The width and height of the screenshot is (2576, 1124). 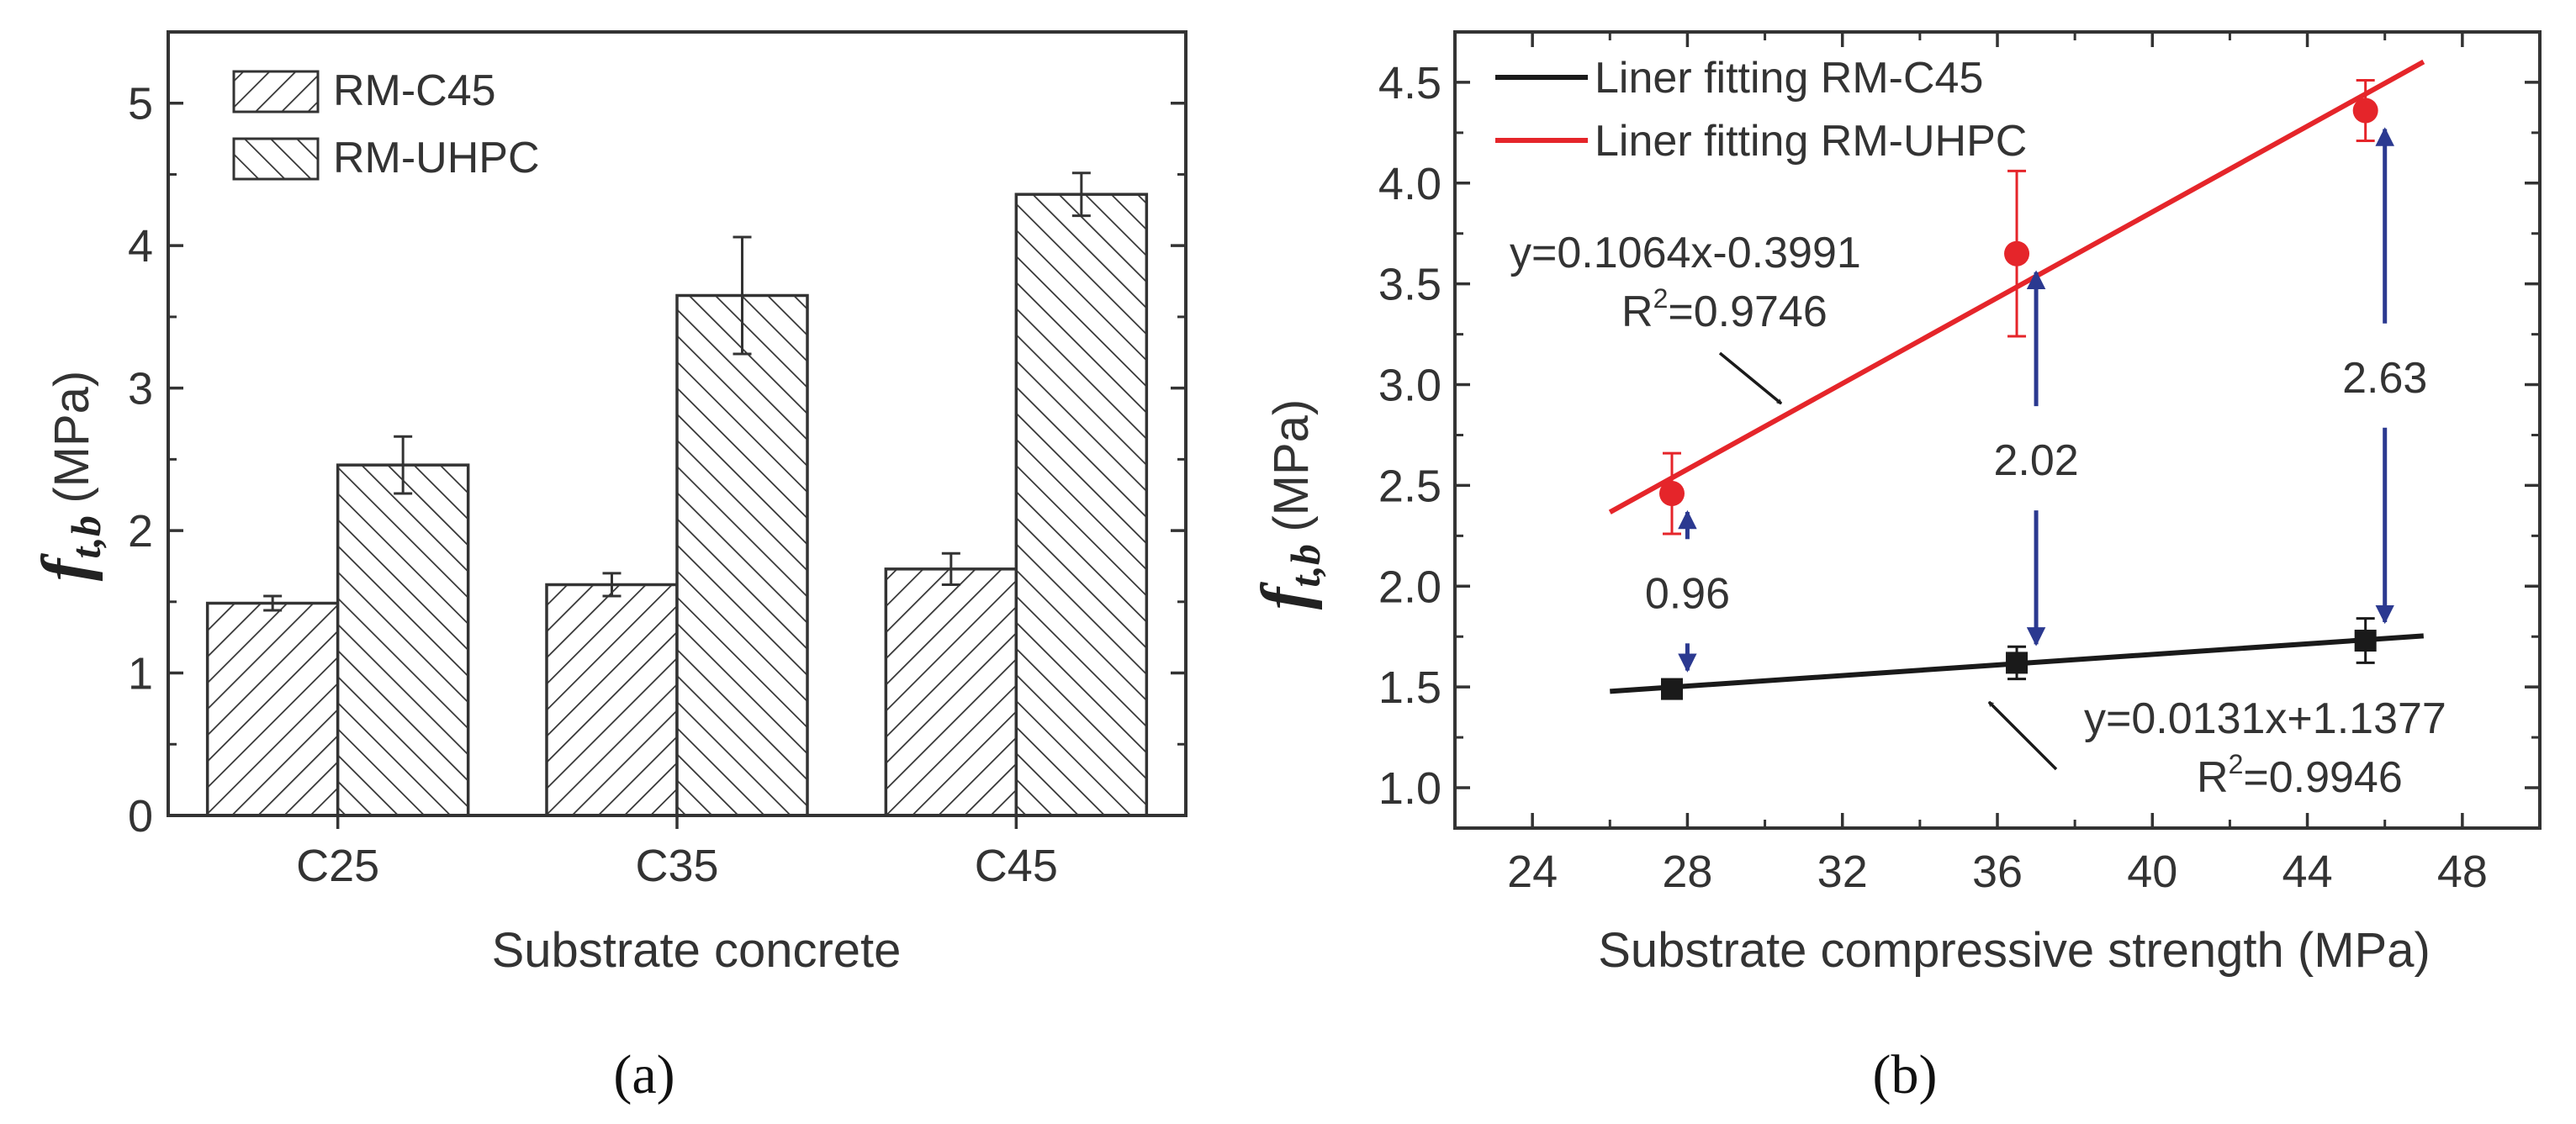 What do you see at coordinates (2300, 775) in the screenshot?
I see `r2-c45: R2=0.9946` at bounding box center [2300, 775].